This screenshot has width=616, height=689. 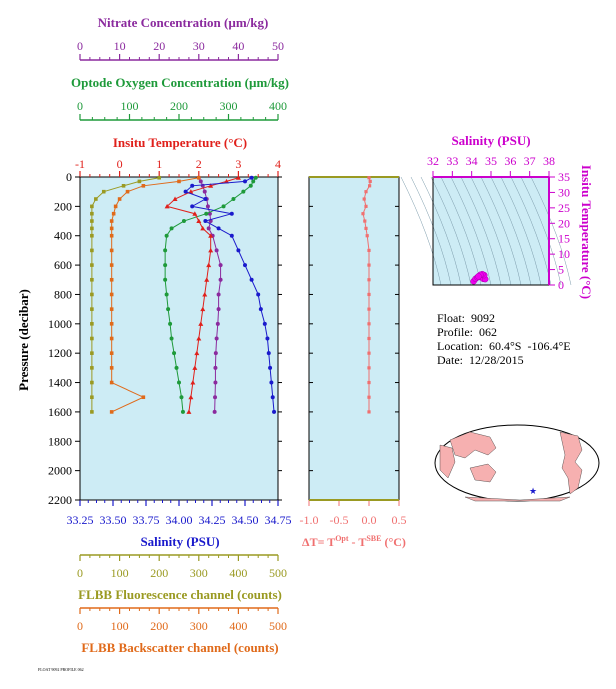 What do you see at coordinates (278, 46) in the screenshot?
I see `nitrate-tick-label: 50` at bounding box center [278, 46].